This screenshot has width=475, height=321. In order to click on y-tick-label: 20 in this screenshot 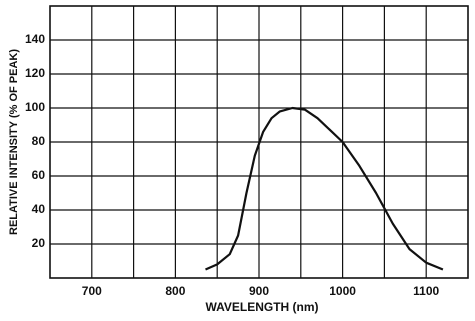, I will do `click(39, 243)`.